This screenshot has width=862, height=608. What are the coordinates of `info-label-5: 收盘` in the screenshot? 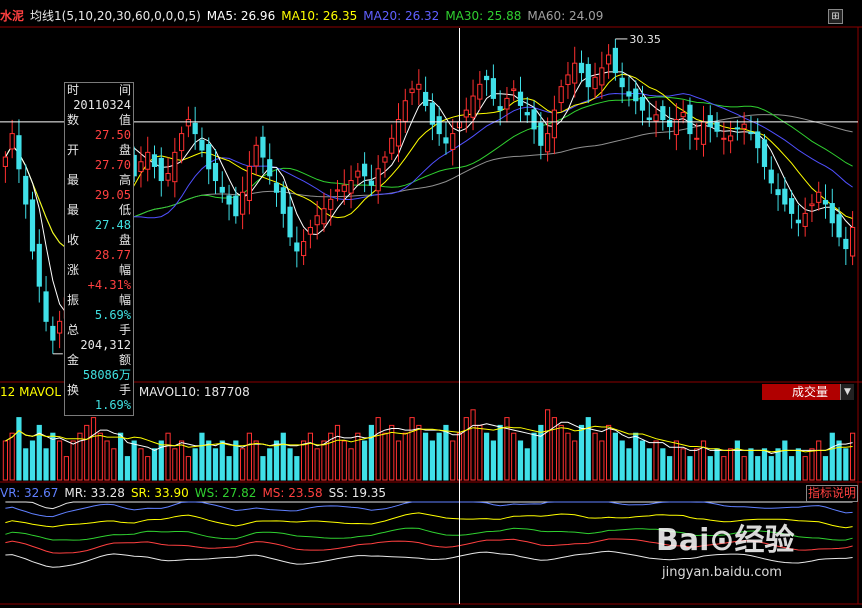 It's located at (99, 240).